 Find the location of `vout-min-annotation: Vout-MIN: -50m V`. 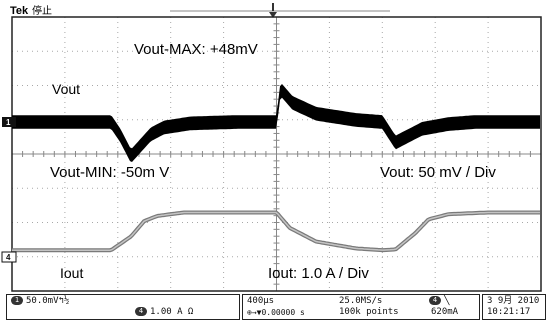

vout-min-annotation: Vout-MIN: -50m V is located at coordinates (109, 172).